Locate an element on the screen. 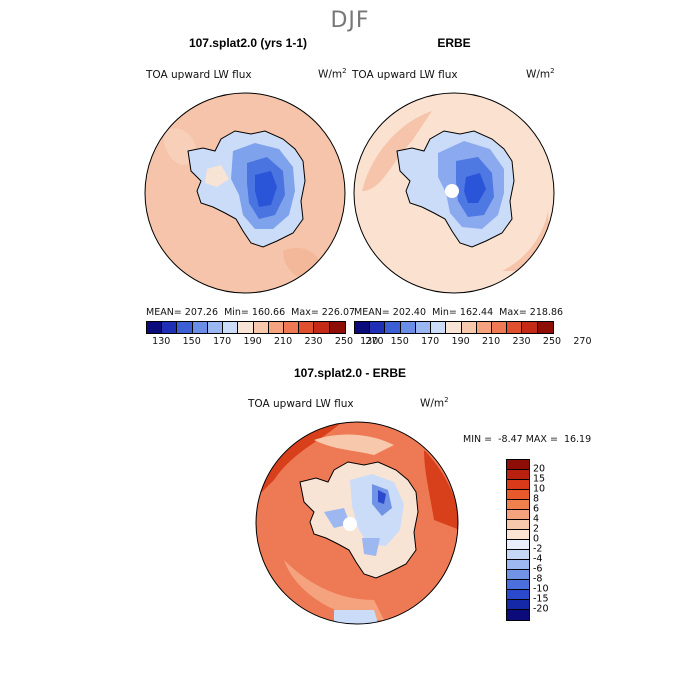 This screenshot has width=700, height=700. colorbar-label: 10 is located at coordinates (539, 489).